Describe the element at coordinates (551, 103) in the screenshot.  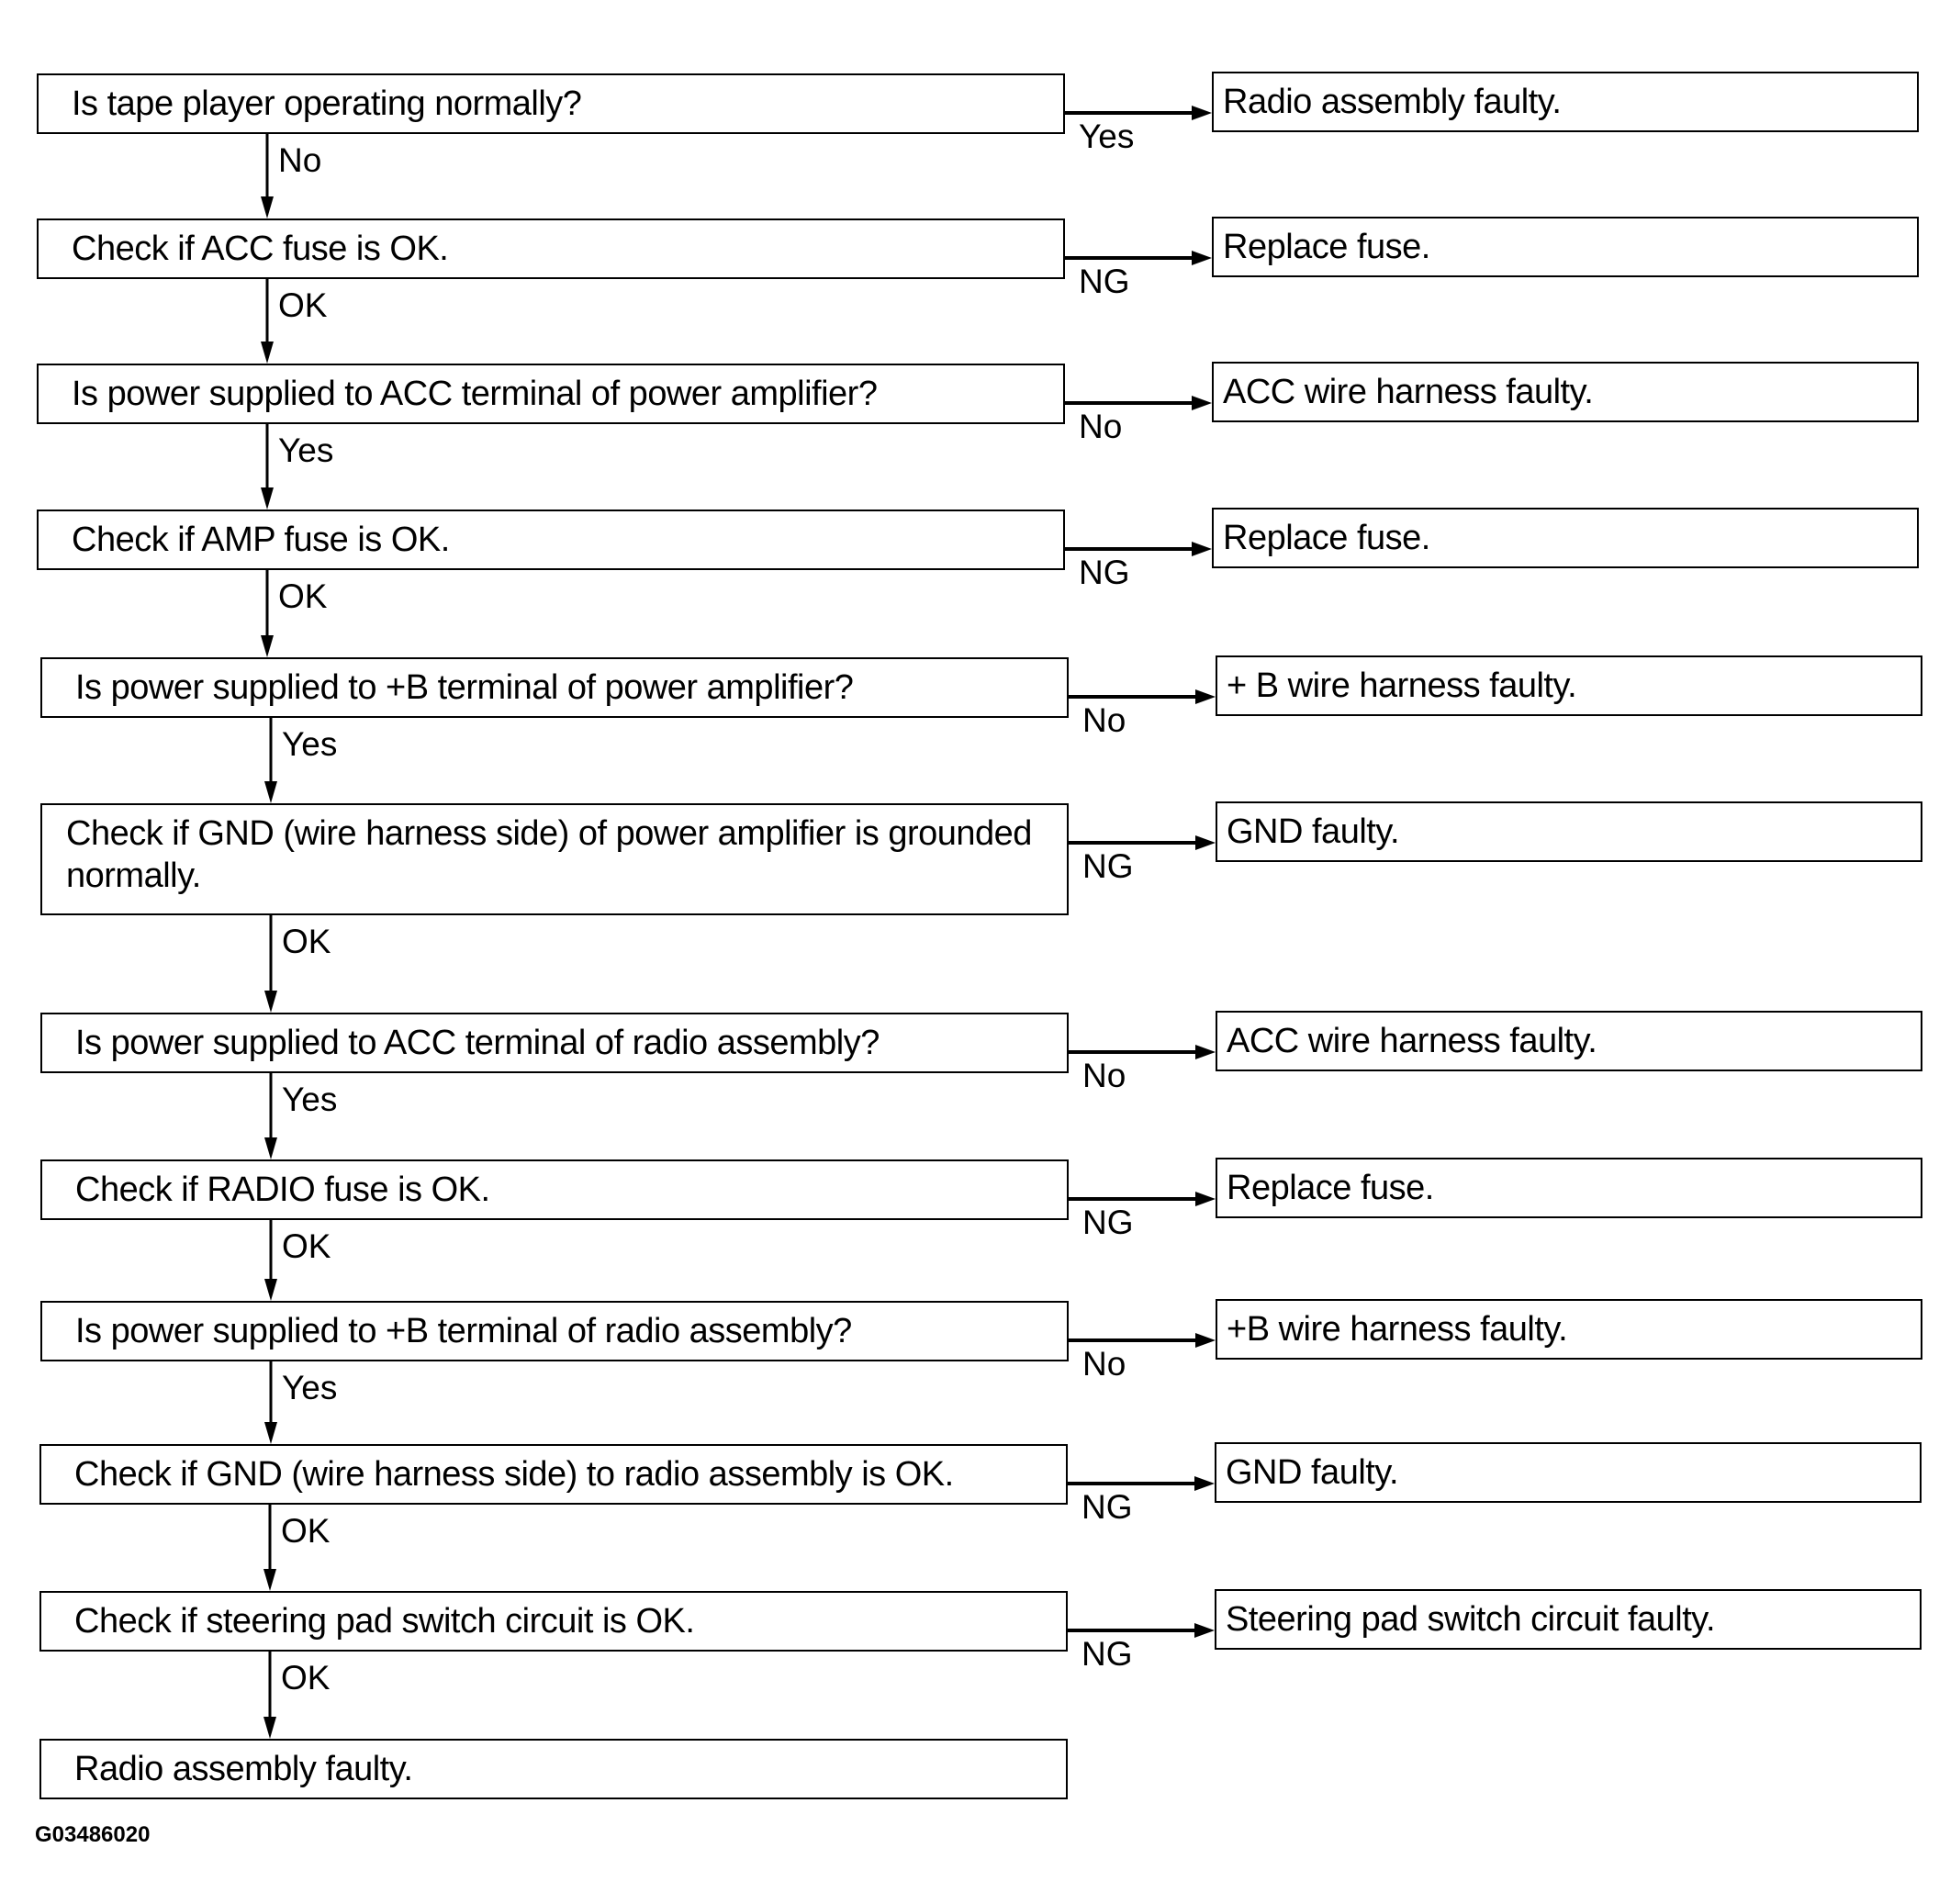
I see `step-box: Is tape player operating normally?` at that location.